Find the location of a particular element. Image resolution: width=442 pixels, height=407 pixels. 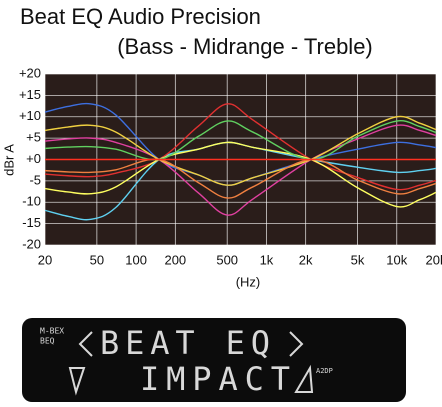

y-axis-label: dBr A is located at coordinates (8, 160).